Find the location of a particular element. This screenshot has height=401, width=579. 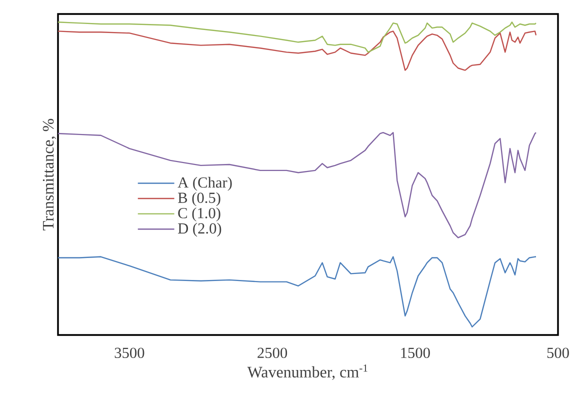

legend-label: C (1.0) is located at coordinates (199, 215).